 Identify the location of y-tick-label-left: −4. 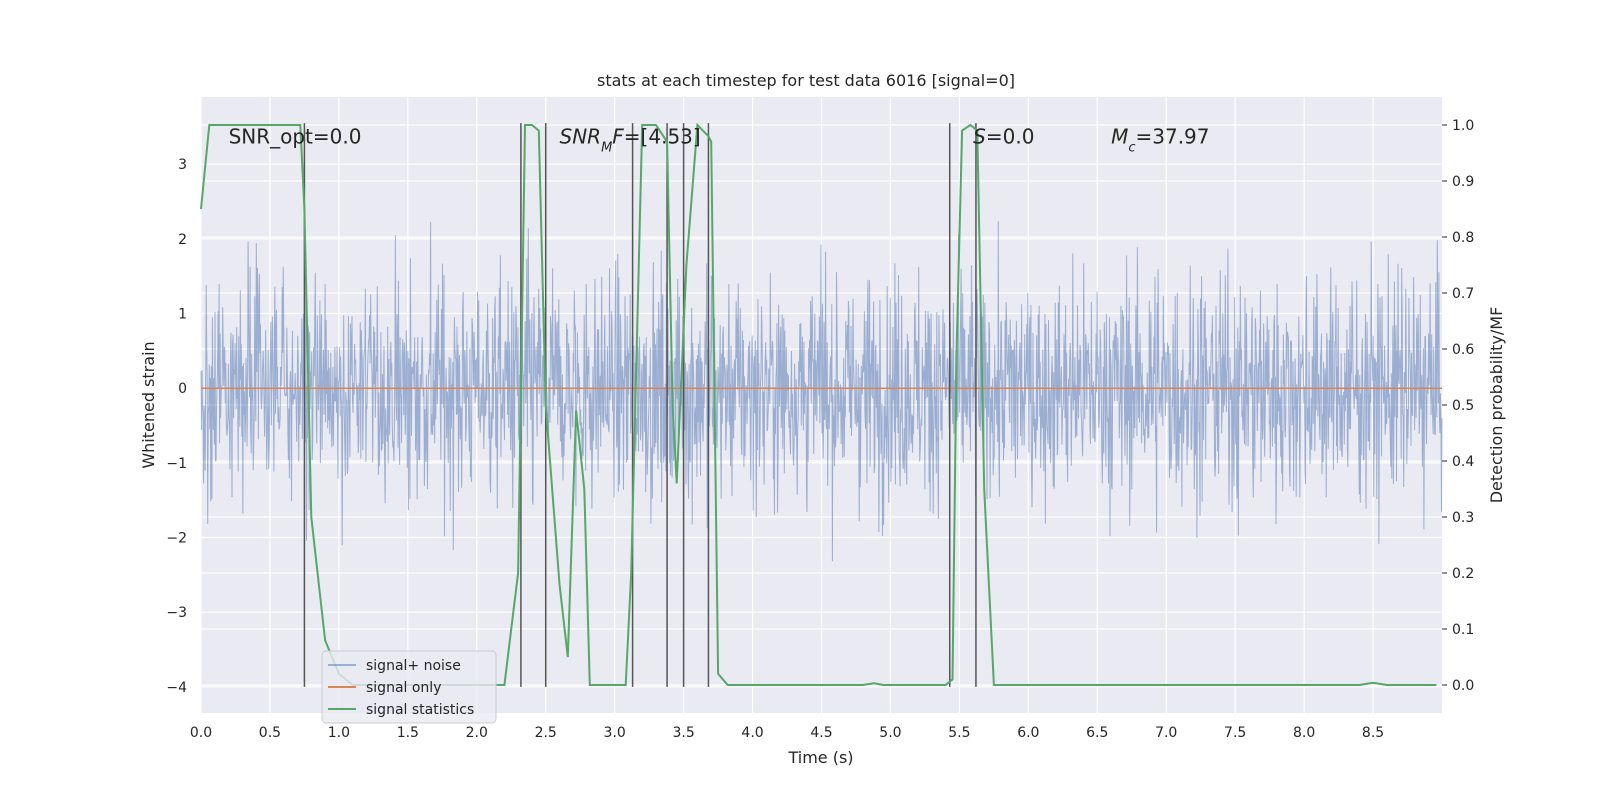
(176, 688).